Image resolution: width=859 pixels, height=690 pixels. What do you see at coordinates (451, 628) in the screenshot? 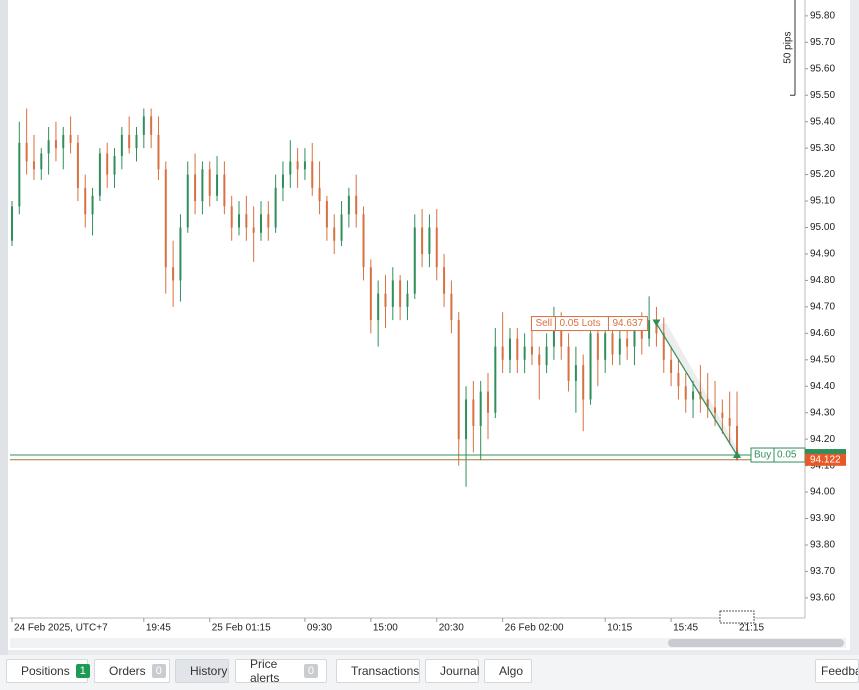
I see `x-tick-label: 20:30` at bounding box center [451, 628].